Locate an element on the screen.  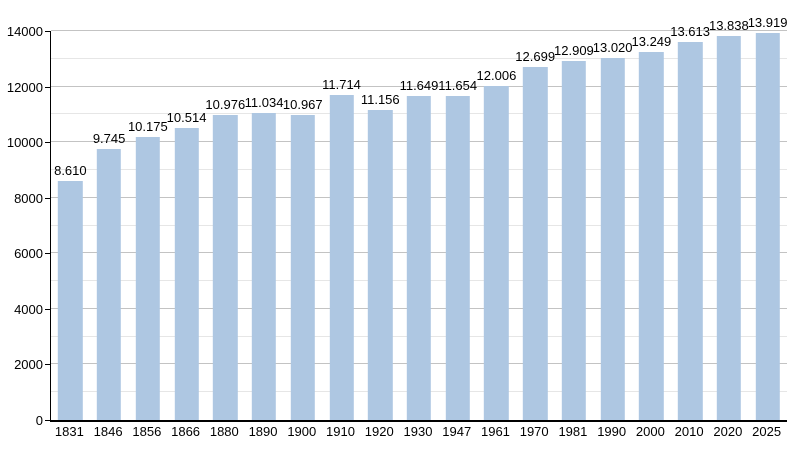
x-tick-label-2020: 2020 is located at coordinates (728, 431).